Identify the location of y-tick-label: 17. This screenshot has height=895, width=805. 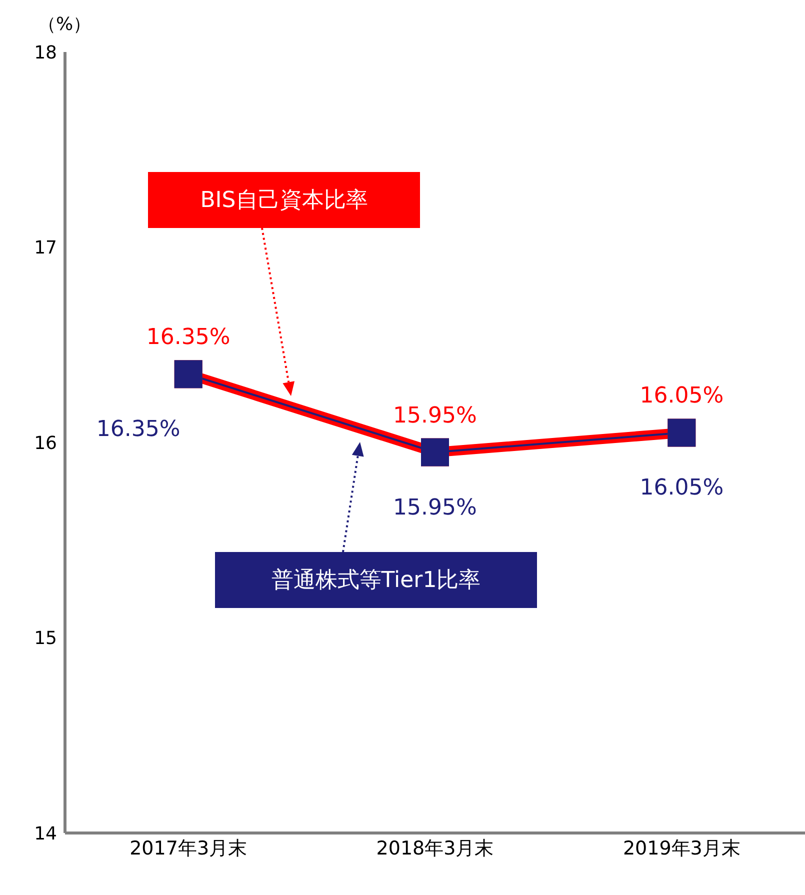
(45, 248).